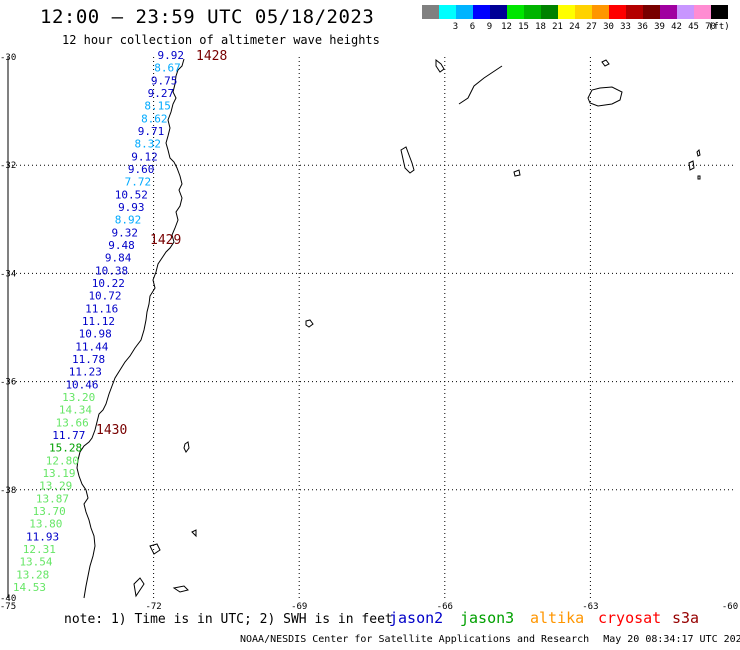 Image resolution: width=740 pixels, height=650 pixels. What do you see at coordinates (42, 536) in the screenshot?
I see `wave-height-reading: 11.93` at bounding box center [42, 536].